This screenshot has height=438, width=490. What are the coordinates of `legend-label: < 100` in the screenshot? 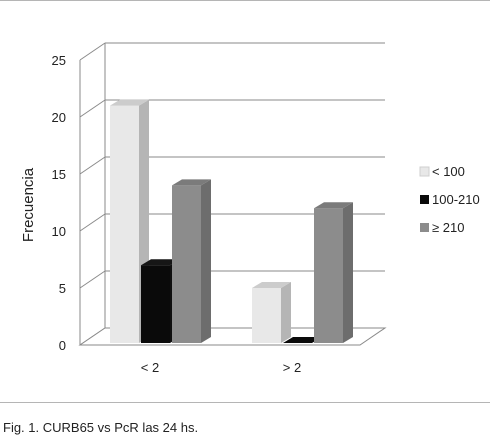 It's located at (448, 171).